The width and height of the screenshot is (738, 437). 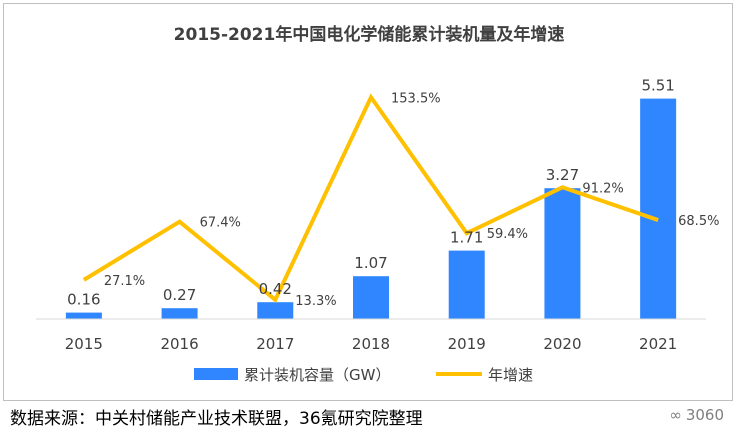 I want to click on x-tick-2018: 2018, so click(x=371, y=344).